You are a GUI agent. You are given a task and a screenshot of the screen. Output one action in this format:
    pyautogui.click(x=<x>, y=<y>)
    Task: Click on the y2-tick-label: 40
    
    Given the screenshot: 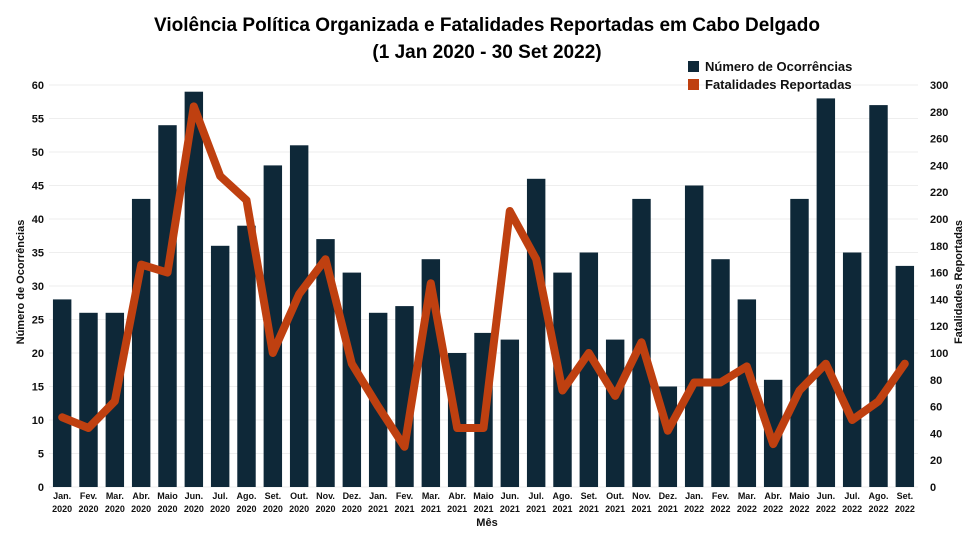 What is the action you would take?
    pyautogui.click(x=936, y=434)
    